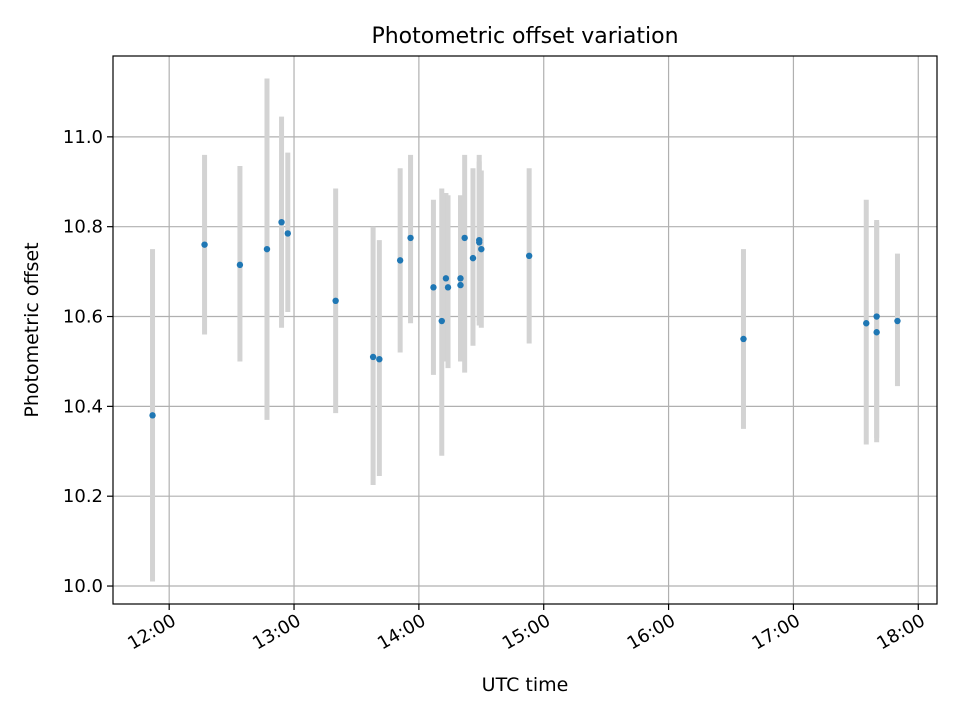  Describe the element at coordinates (651, 632) in the screenshot. I see `x-tick-label: 16:00` at that location.